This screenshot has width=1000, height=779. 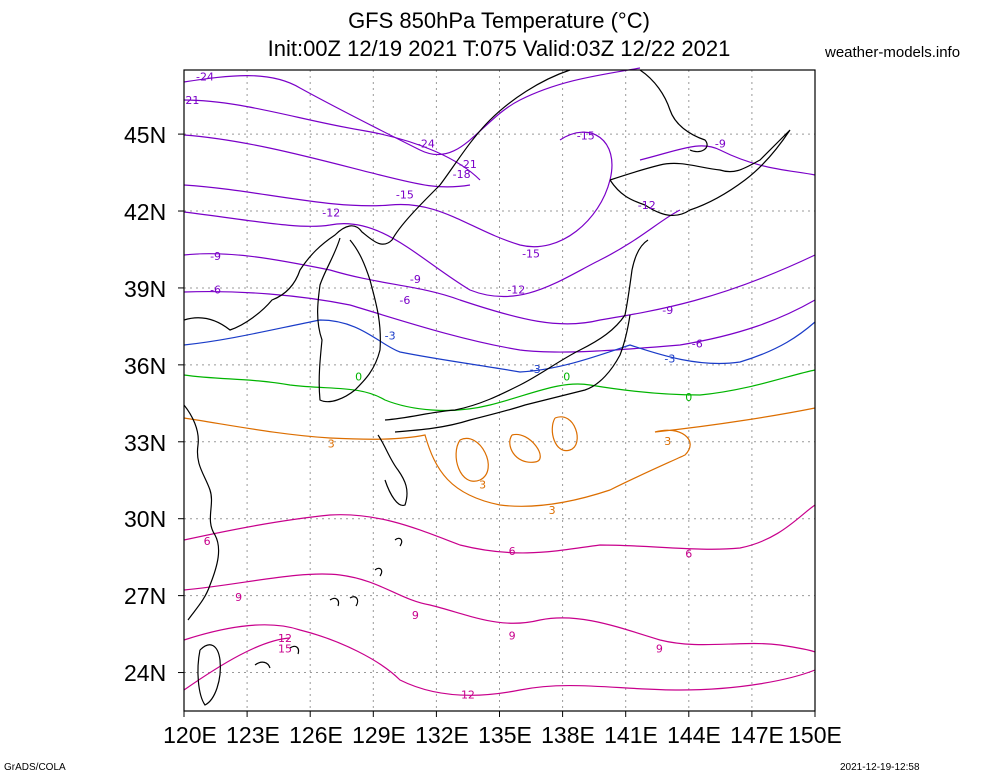 What do you see at coordinates (328, 603) in the screenshot?
I see `coast-ryukyu` at bounding box center [328, 603].